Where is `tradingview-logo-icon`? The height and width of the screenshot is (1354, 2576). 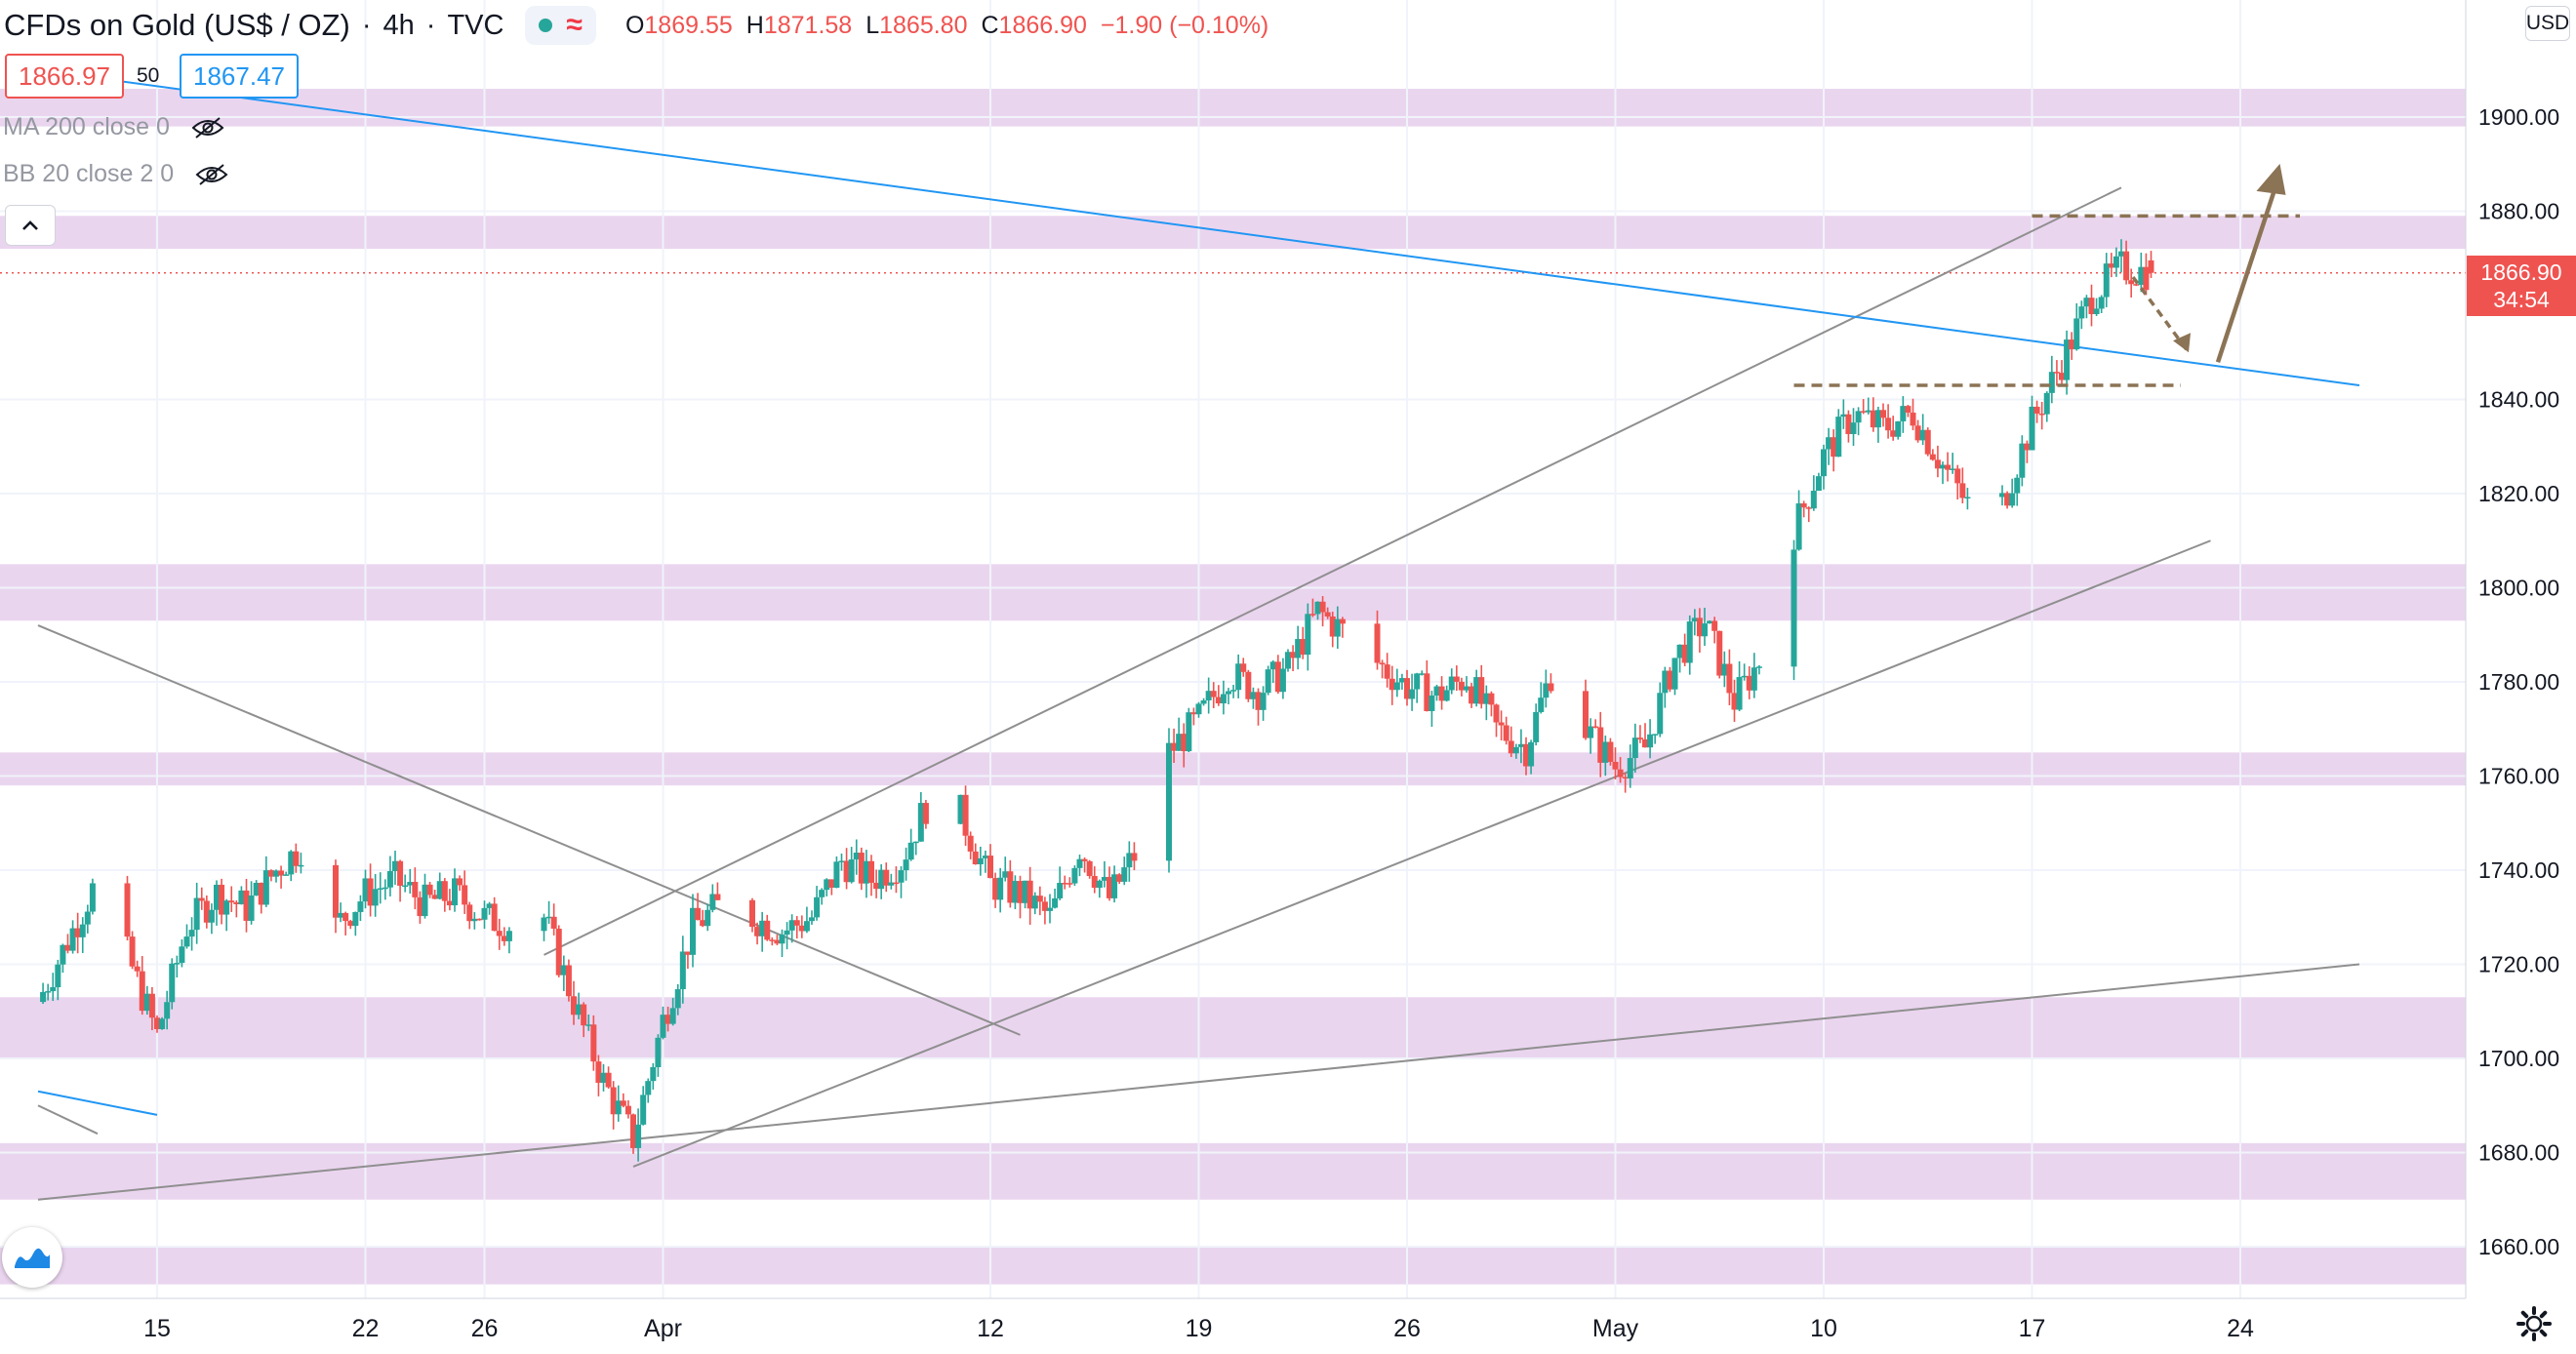 tradingview-logo-icon is located at coordinates (32, 1257).